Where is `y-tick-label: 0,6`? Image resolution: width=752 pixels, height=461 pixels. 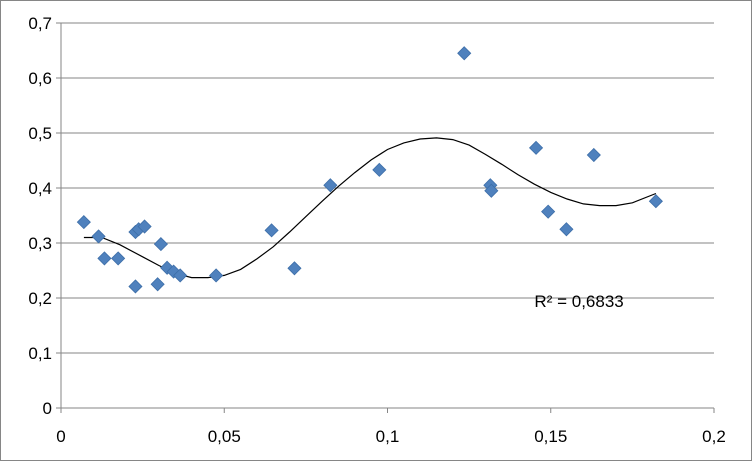
y-tick-label: 0,6 is located at coordinates (40, 78).